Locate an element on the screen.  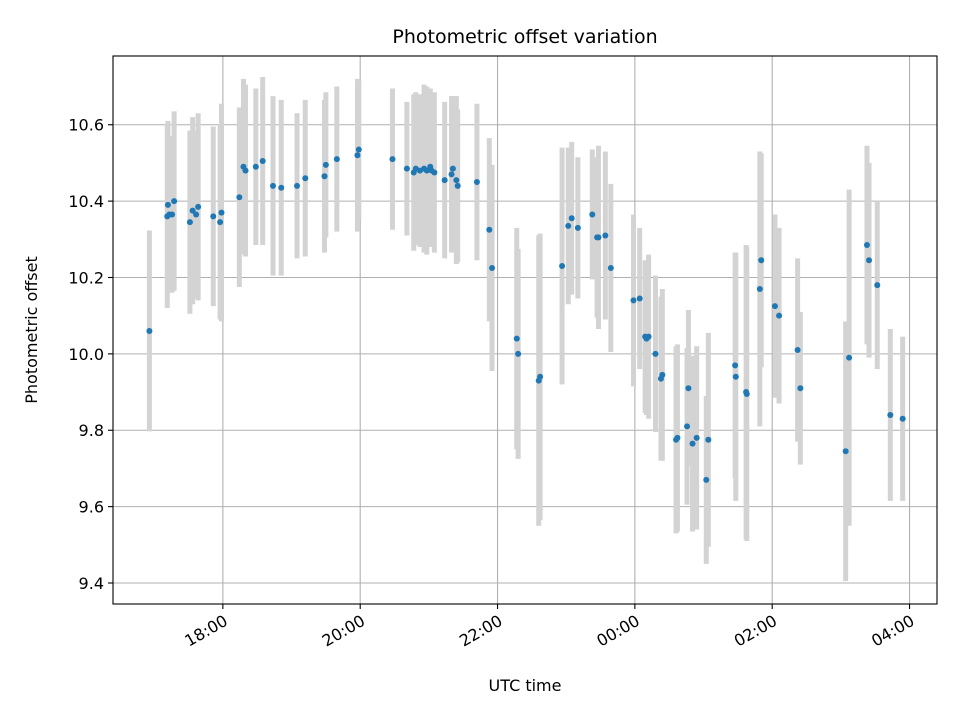
y-tick-label: 9.4 is located at coordinates (91, 583).